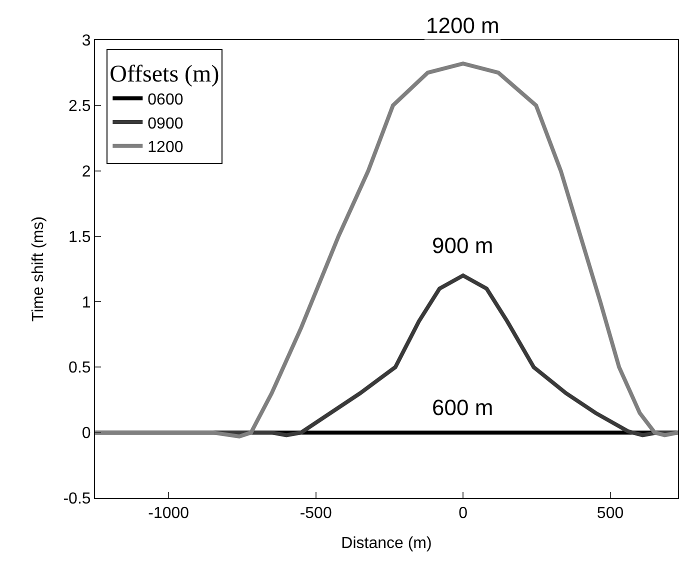 The height and width of the screenshot is (563, 683). Describe the element at coordinates (86, 171) in the screenshot. I see `y-tick-label: 2` at that location.